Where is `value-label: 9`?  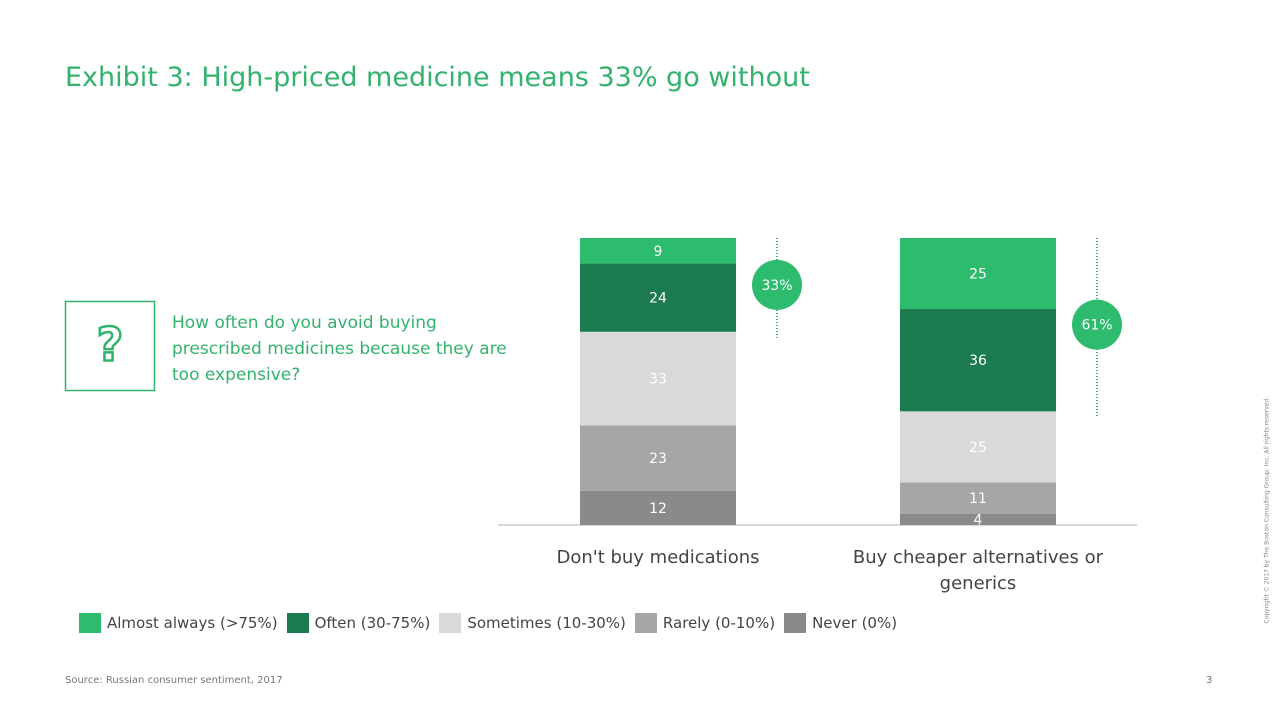
value-label: 9 is located at coordinates (658, 252).